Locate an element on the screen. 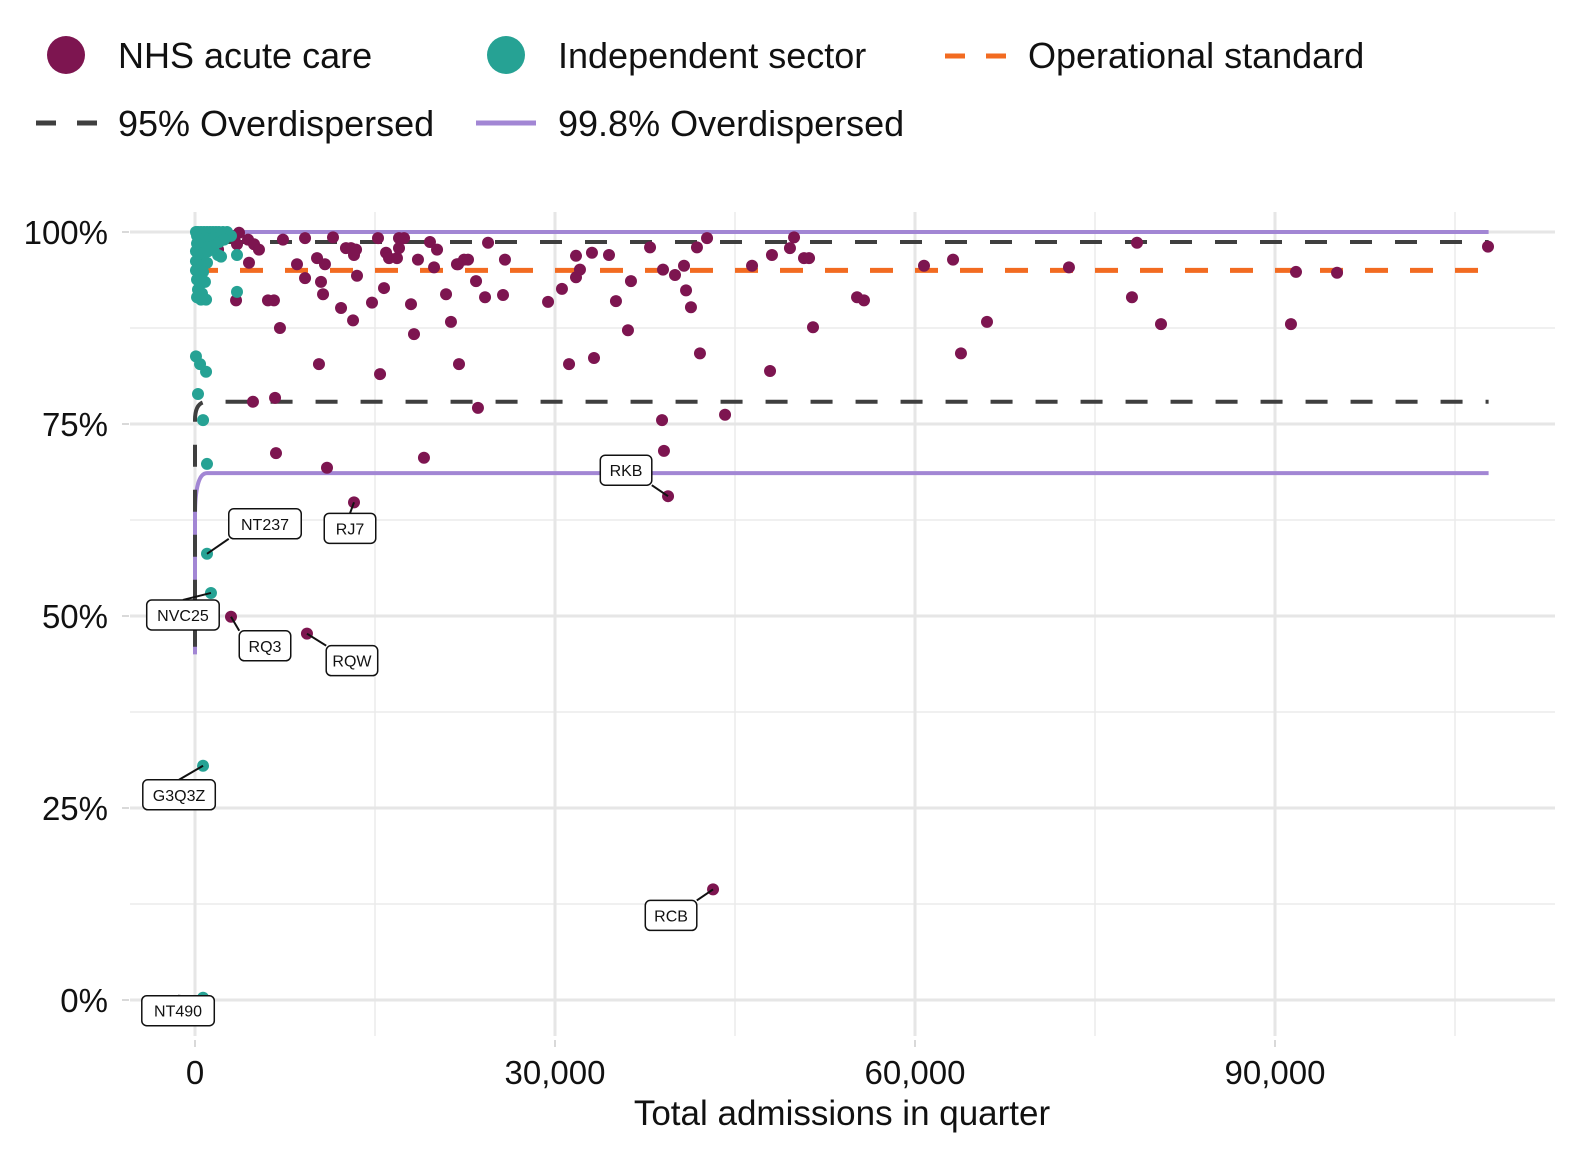 The image size is (1574, 1152). annotation-label: RCB is located at coordinates (671, 916).